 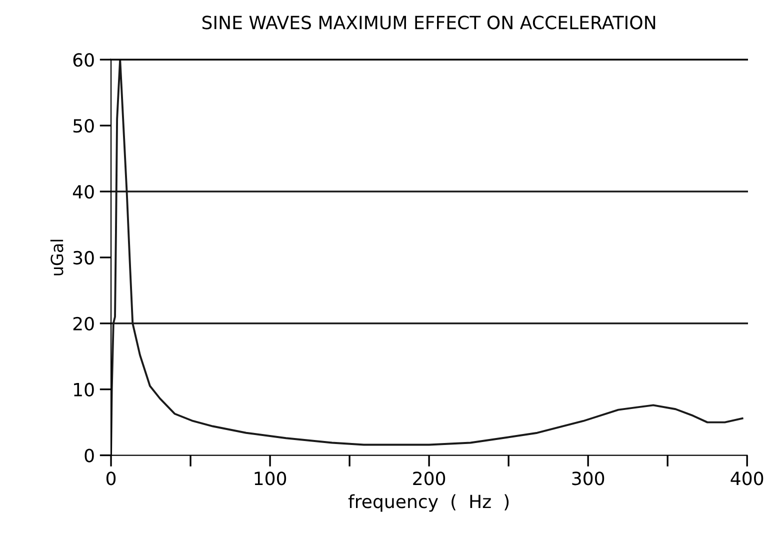 I want to click on y-tick-label: 60, so click(x=83, y=60).